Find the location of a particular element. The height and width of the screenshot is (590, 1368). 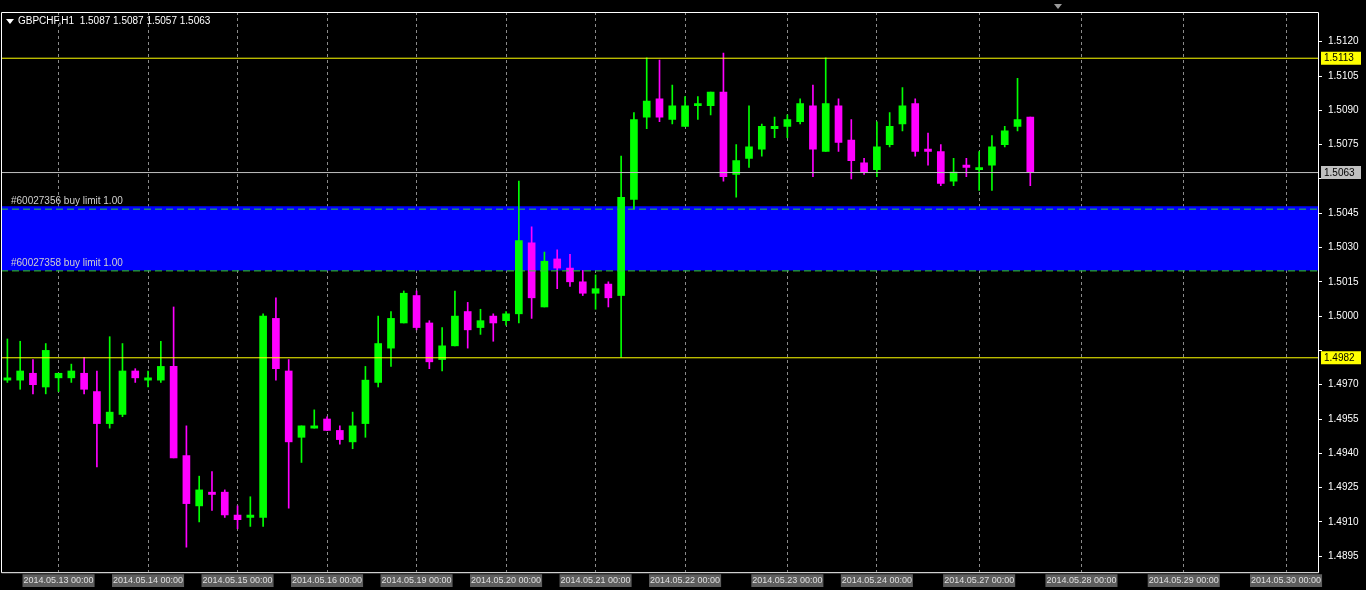

ref-line-label: 1.5113 is located at coordinates (1339, 58).